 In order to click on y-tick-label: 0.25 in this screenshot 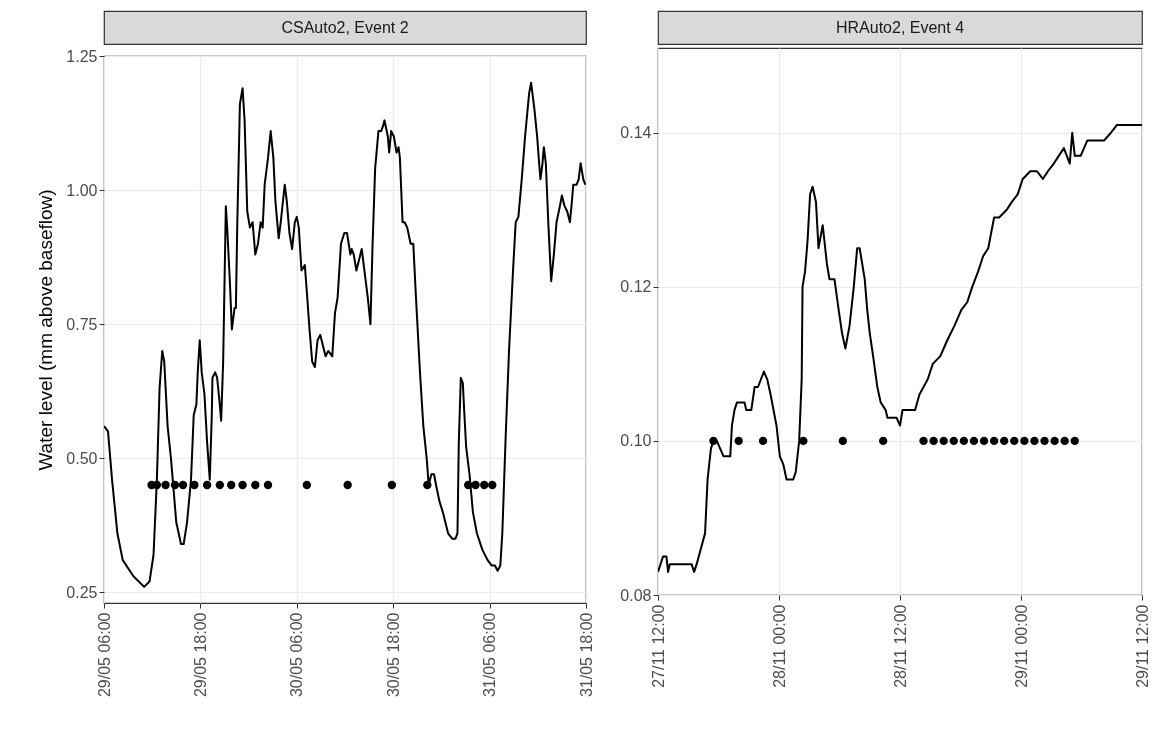, I will do `click(82, 592)`.